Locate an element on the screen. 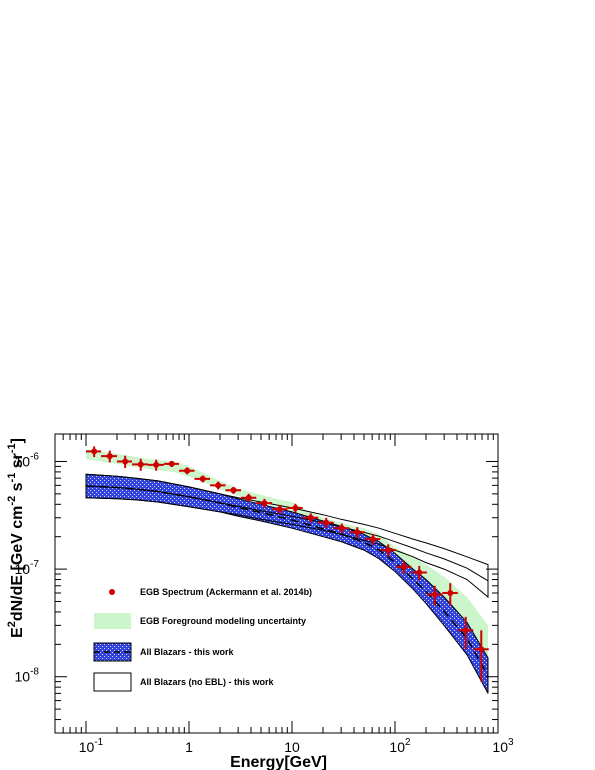 The width and height of the screenshot is (595, 770). legend-item: EGB Foreground modeling uncertainty is located at coordinates (200, 621).